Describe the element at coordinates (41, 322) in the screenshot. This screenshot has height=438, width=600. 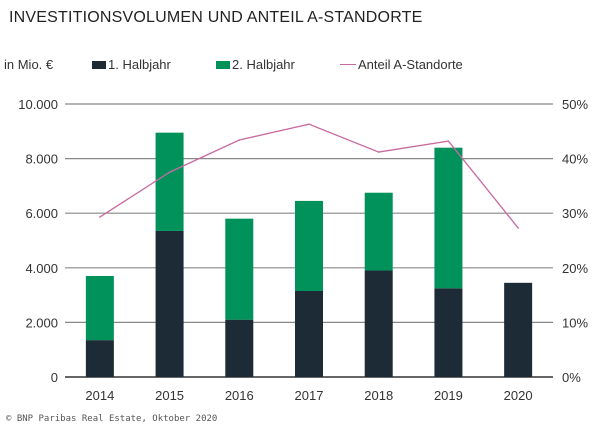
I see `y-tick-label: 2.000` at that location.